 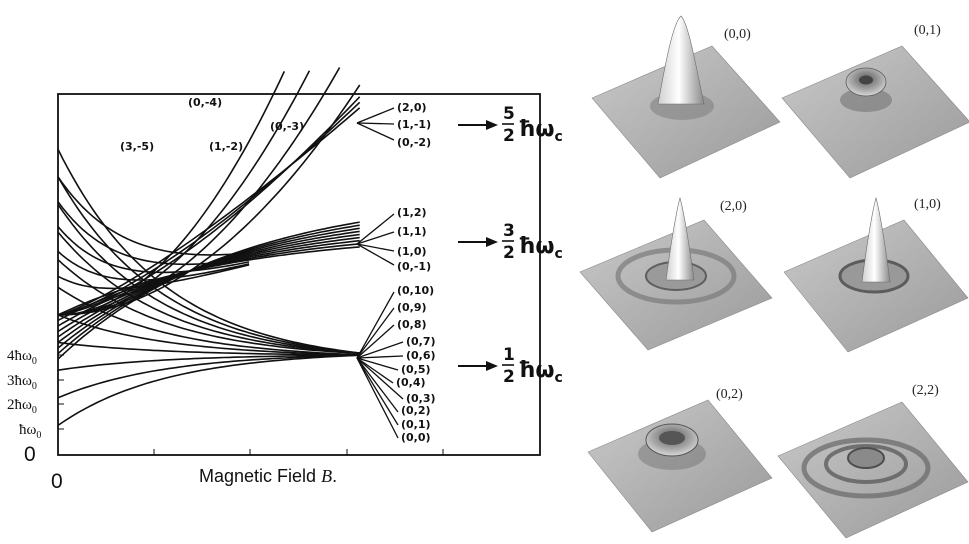 What do you see at coordinates (509, 355) in the screenshot?
I see `fraction-numerator: 1` at bounding box center [509, 355].